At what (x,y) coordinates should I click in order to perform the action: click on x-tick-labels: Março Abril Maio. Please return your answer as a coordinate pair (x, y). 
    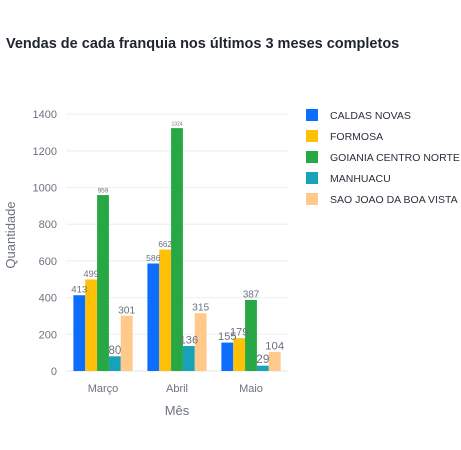
    Looking at the image, I should click on (175, 389).